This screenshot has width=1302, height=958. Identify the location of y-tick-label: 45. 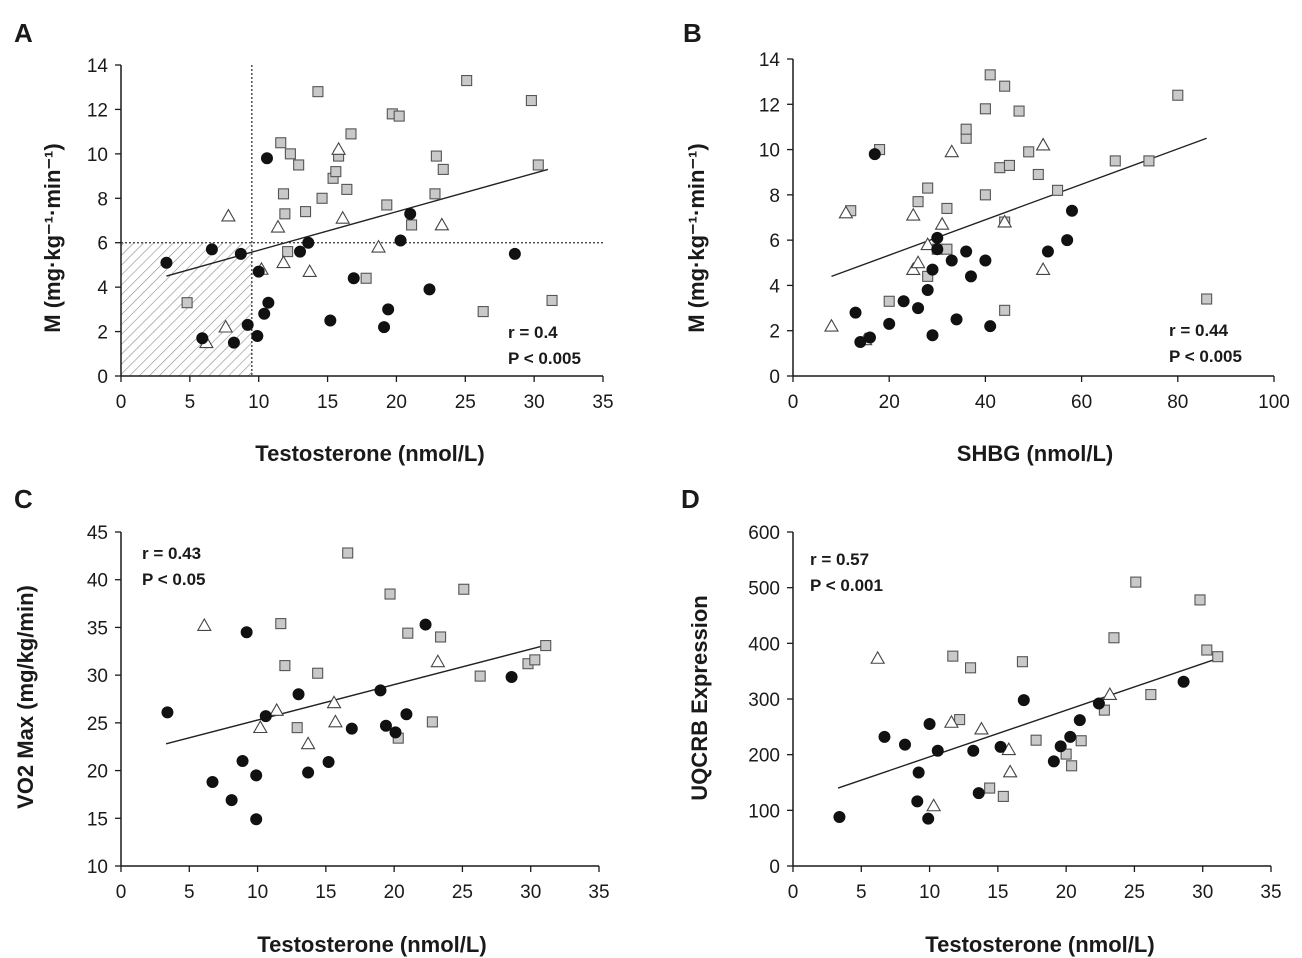
(97, 533).